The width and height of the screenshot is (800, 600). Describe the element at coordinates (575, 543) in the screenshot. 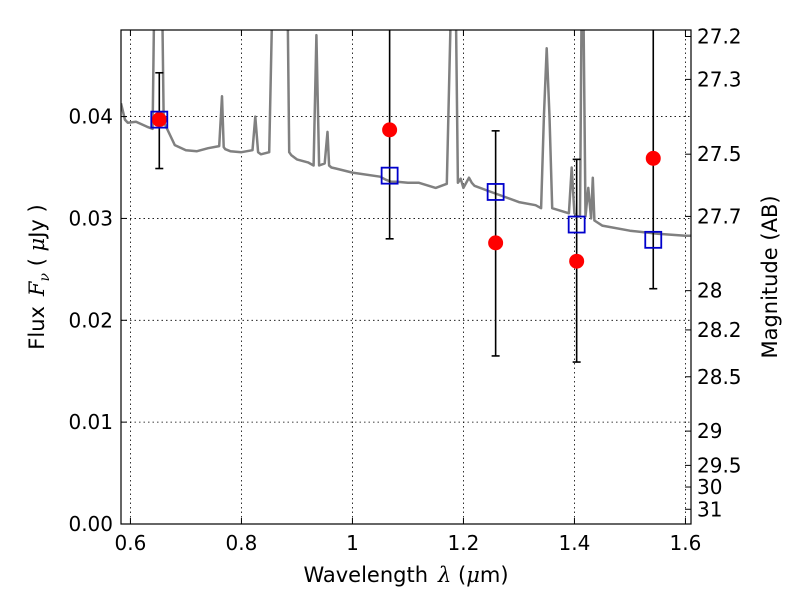

I see `x-tick-label: 1.4` at that location.